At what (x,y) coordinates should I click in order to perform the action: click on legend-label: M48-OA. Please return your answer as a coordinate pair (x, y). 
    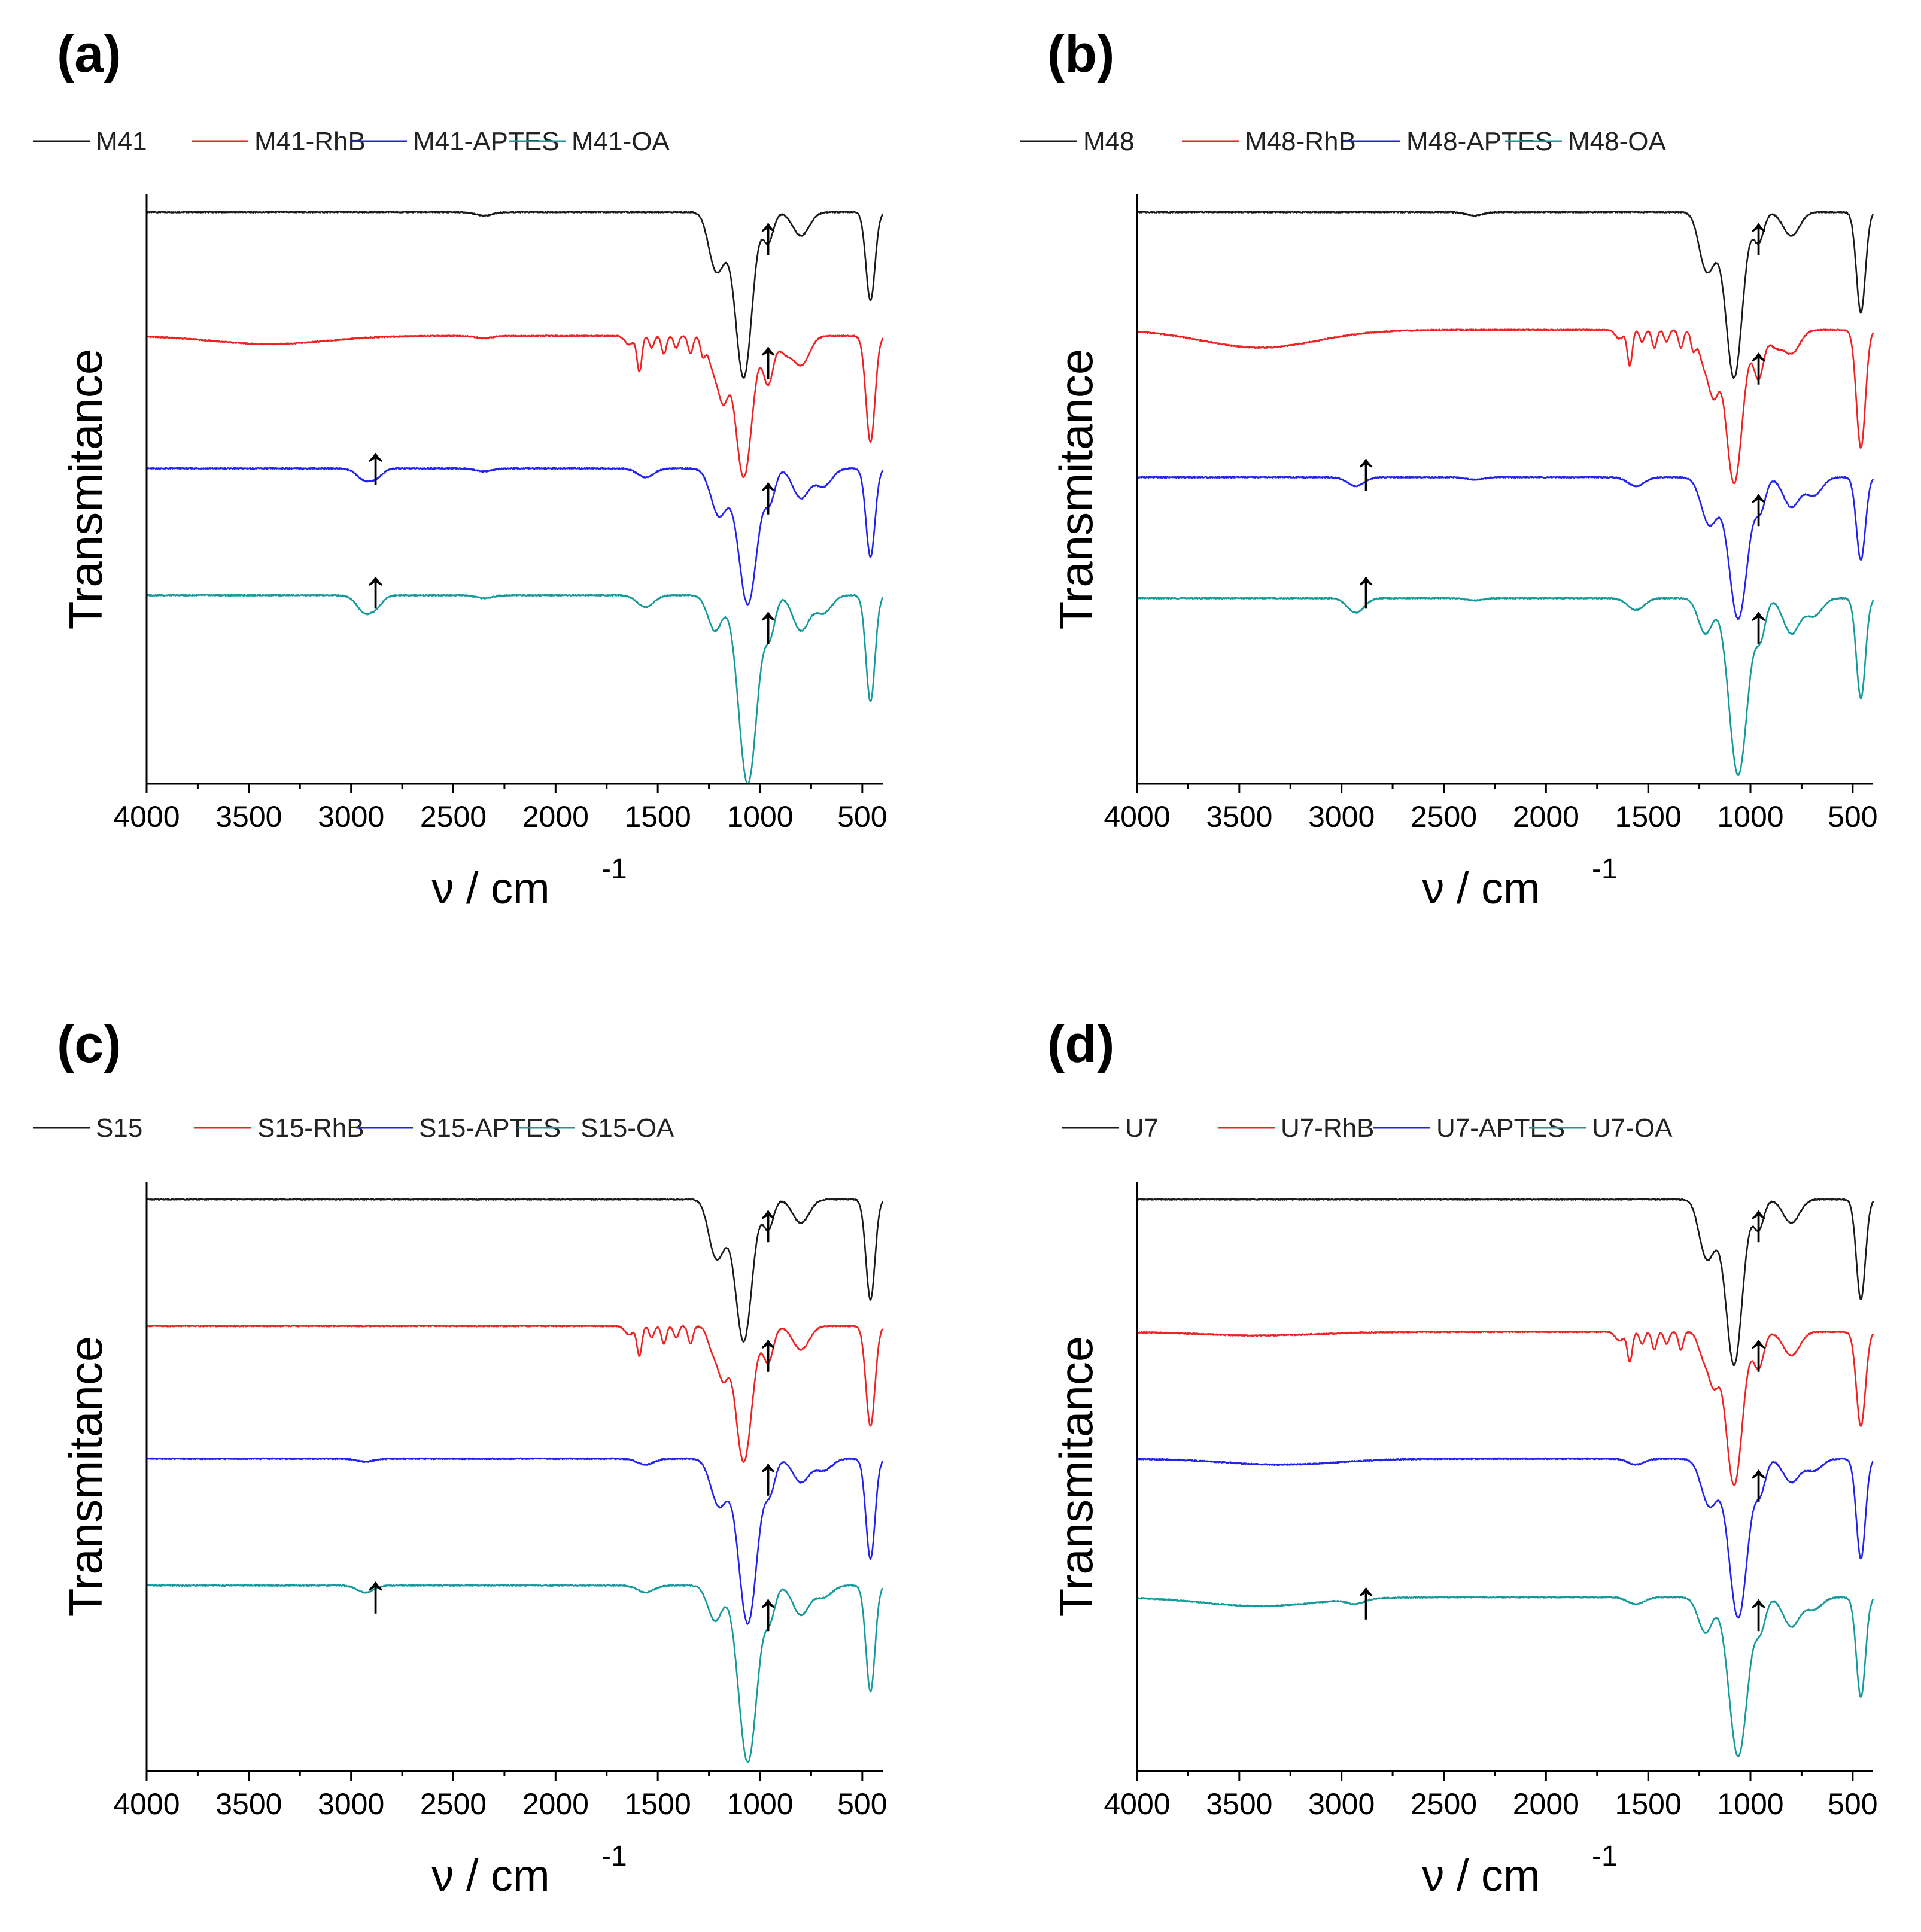
    Looking at the image, I should click on (1617, 141).